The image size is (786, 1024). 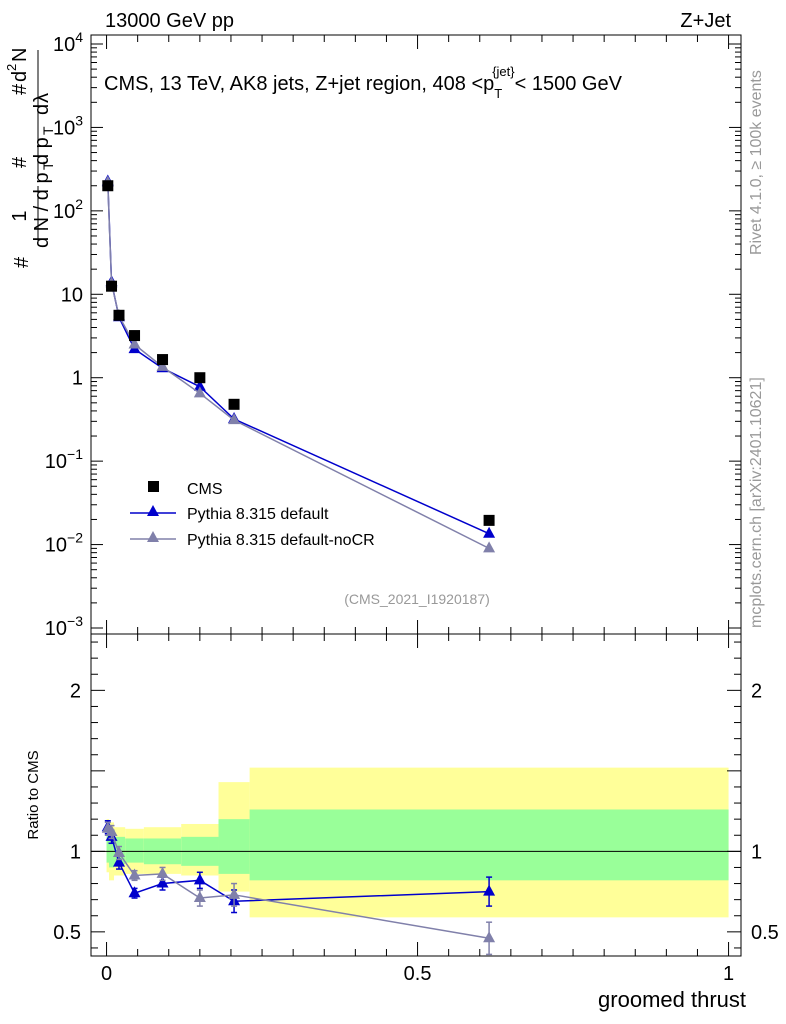 What do you see at coordinates (67, 933) in the screenshot?
I see `ratio-y-tick-label-left: 0.5` at bounding box center [67, 933].